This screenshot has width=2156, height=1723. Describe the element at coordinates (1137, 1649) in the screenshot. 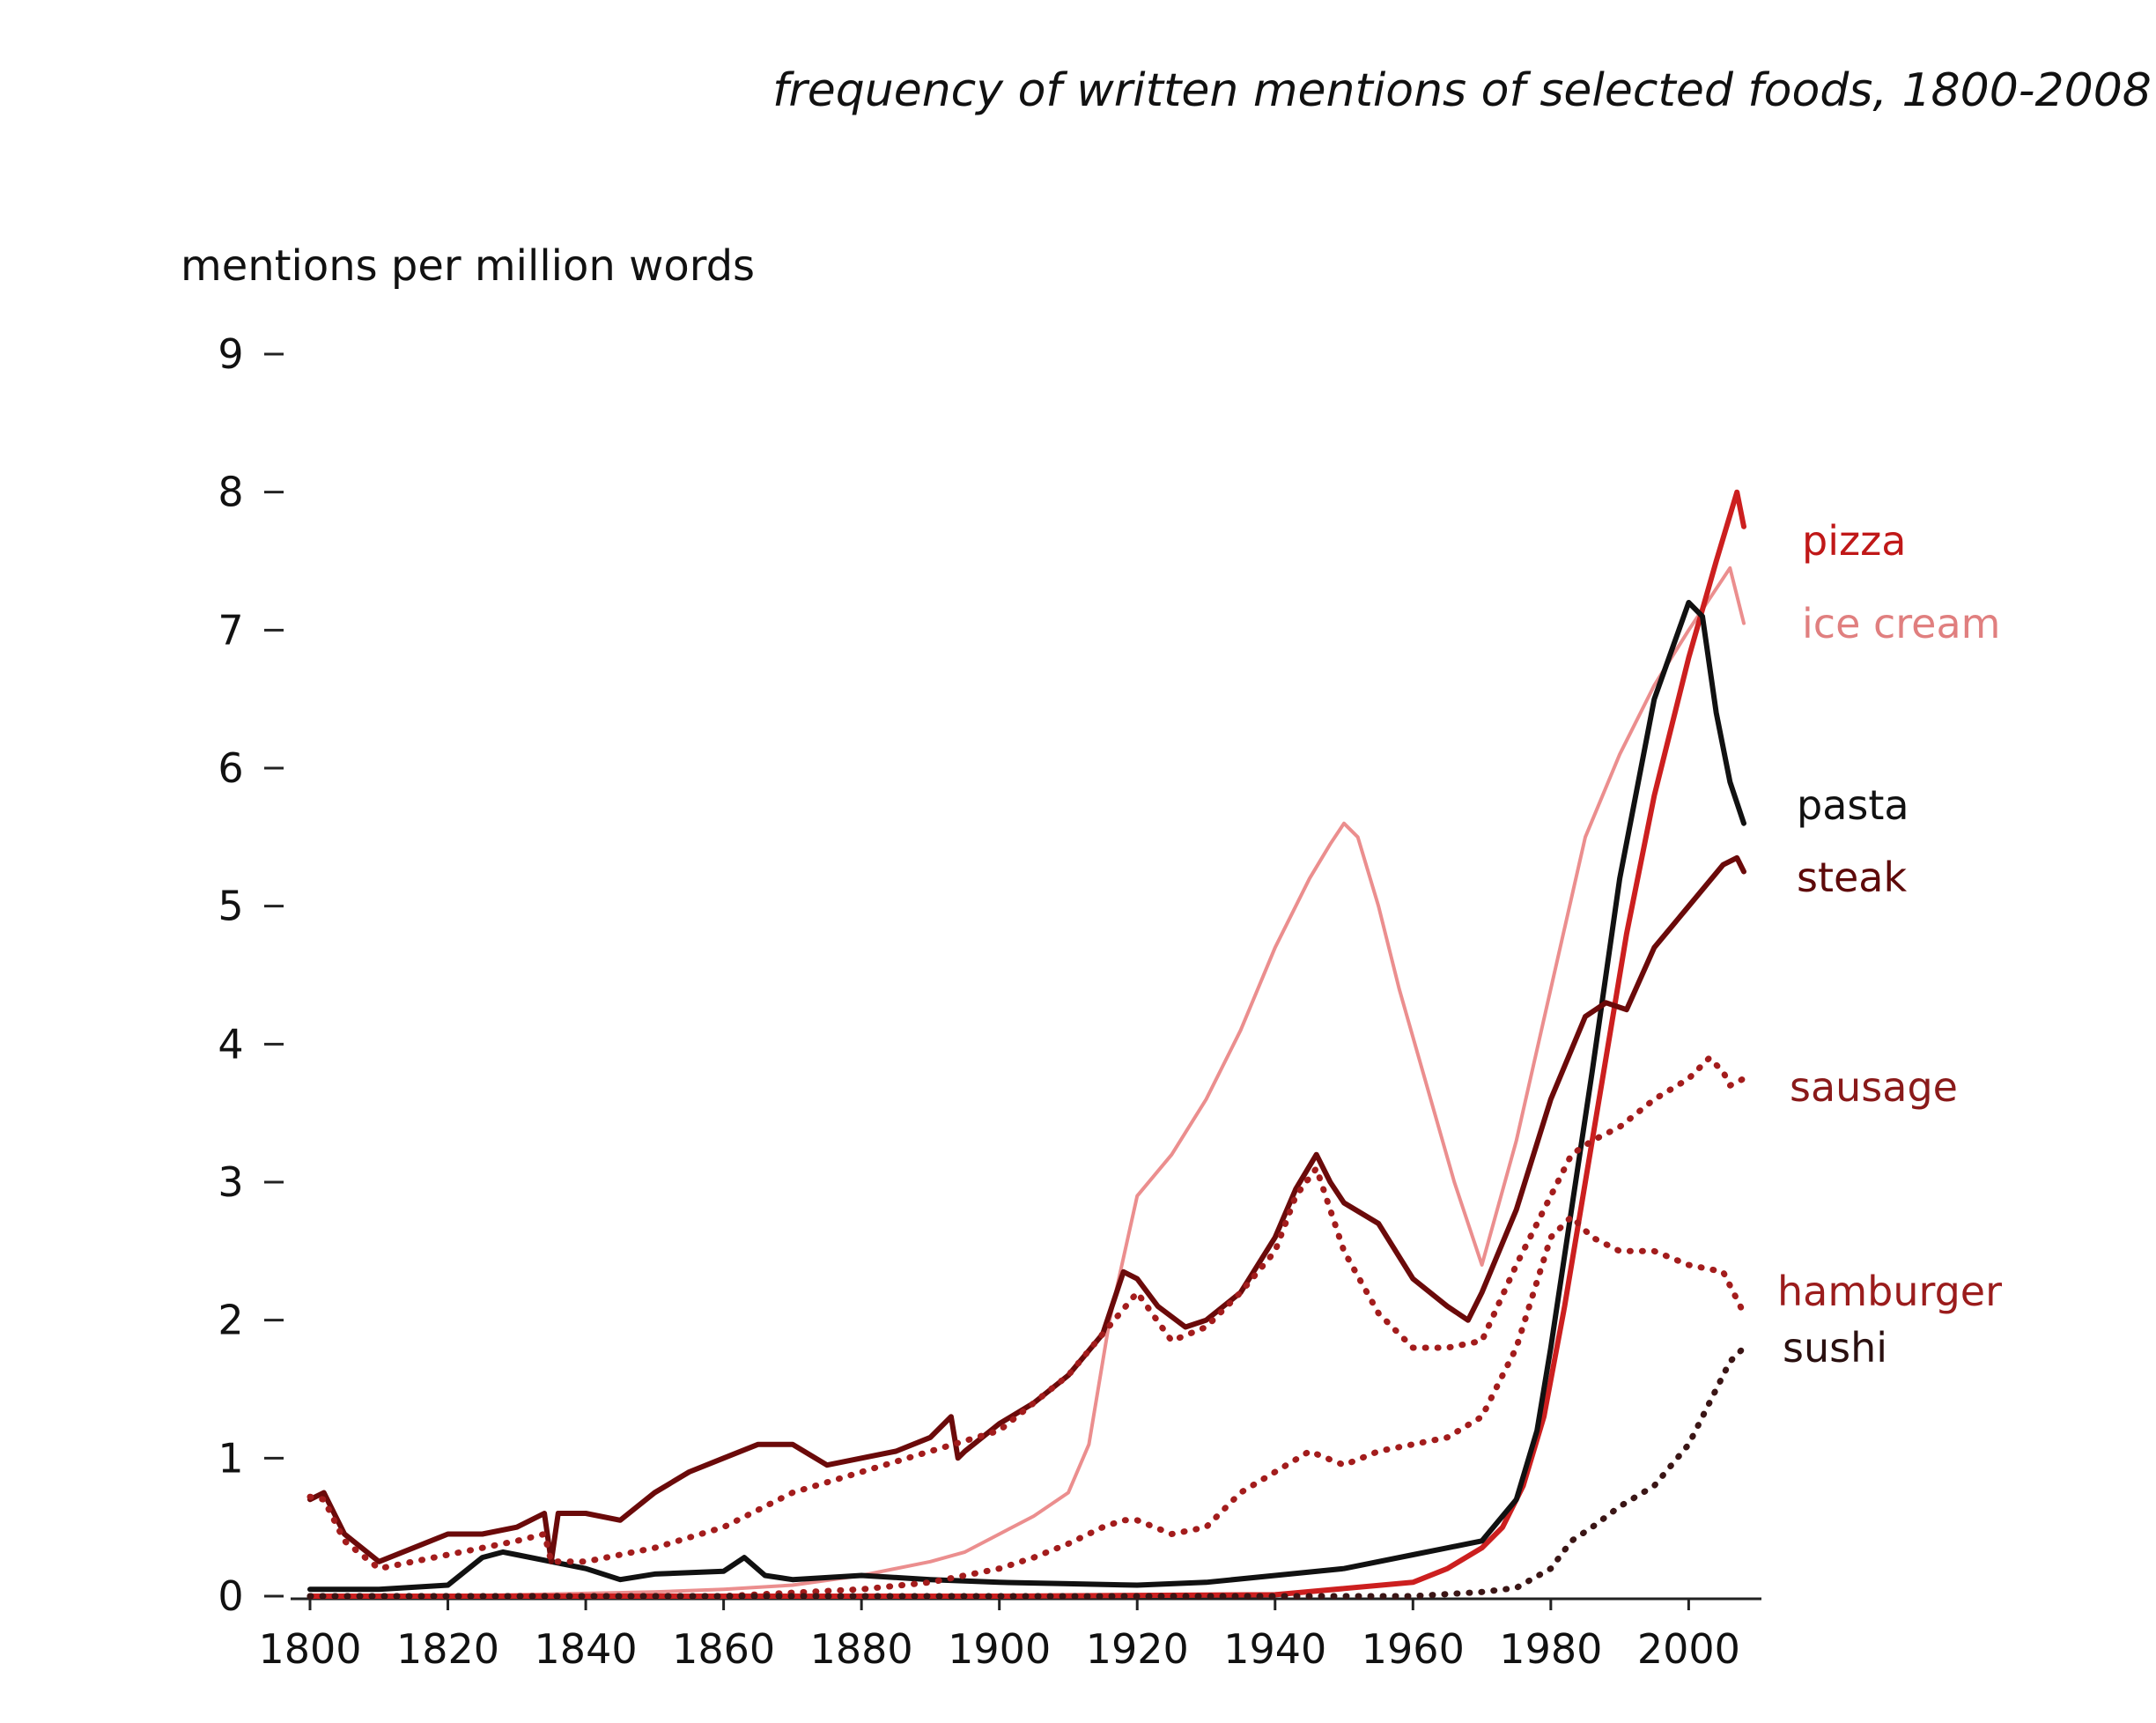

I see `x-tick-label: 1920` at that location.